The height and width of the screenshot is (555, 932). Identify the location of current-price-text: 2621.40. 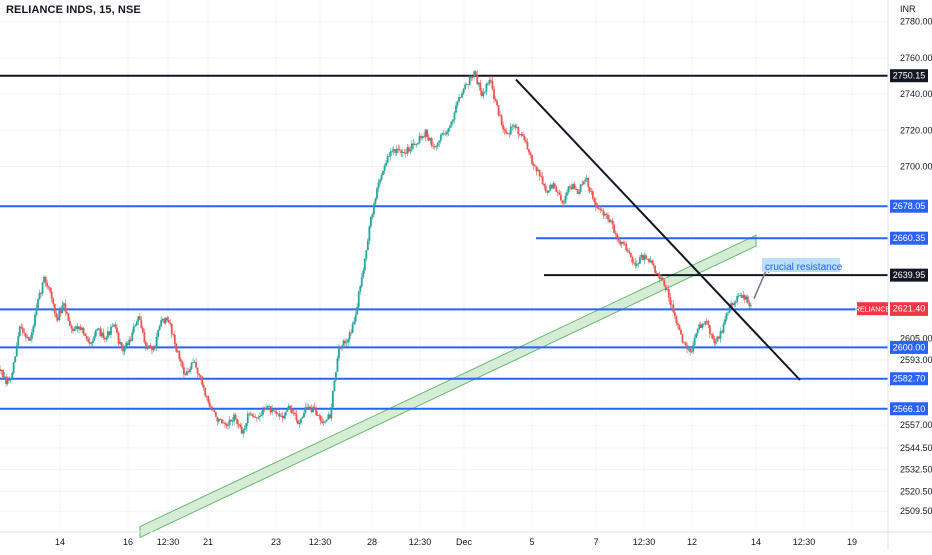
(909, 309).